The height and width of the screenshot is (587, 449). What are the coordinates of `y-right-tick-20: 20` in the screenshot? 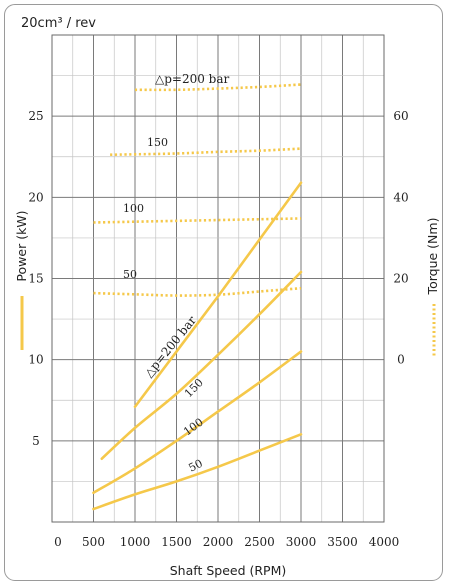 It's located at (400, 279).